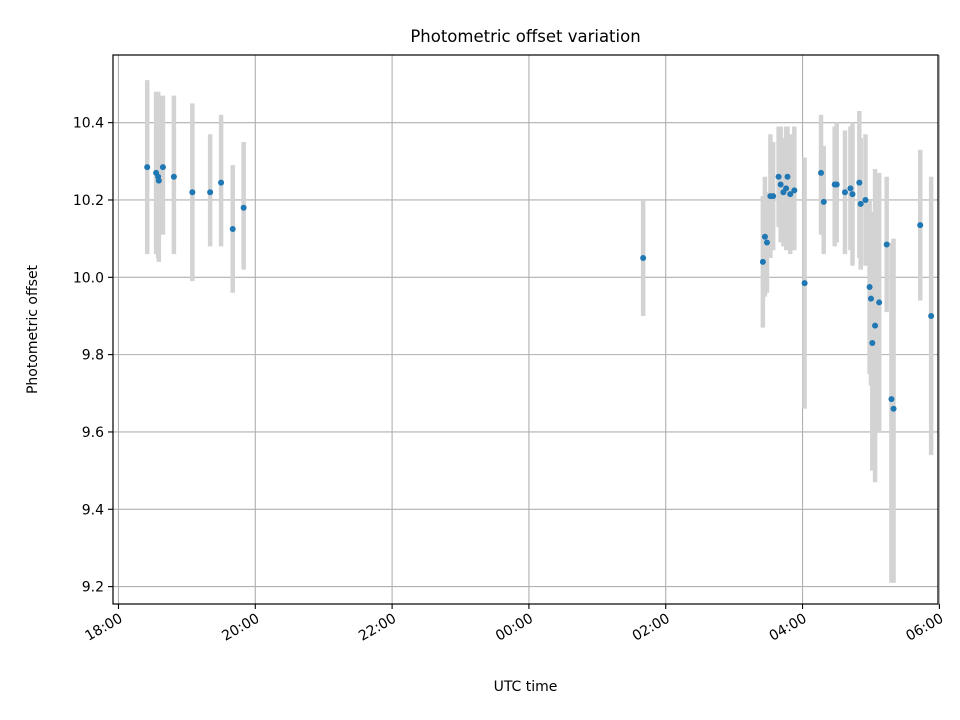  What do you see at coordinates (33, 329) in the screenshot?
I see `y-axis-label: Photometric offset` at bounding box center [33, 329].